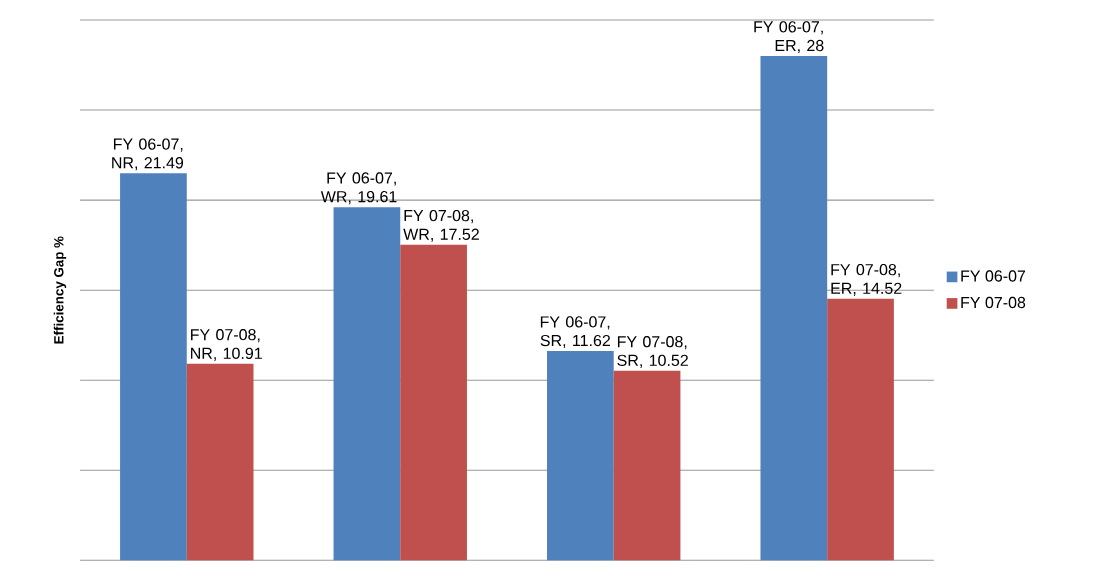  I want to click on y-axis-title: Efficiency Gap %, so click(60, 290).